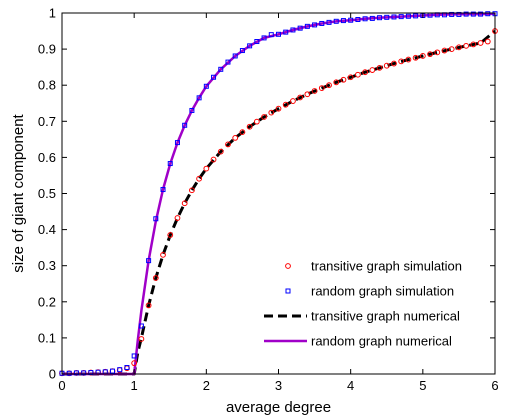 The width and height of the screenshot is (524, 418). What do you see at coordinates (47, 49) in the screenshot?
I see `y-tick-label: 0.9` at bounding box center [47, 49].